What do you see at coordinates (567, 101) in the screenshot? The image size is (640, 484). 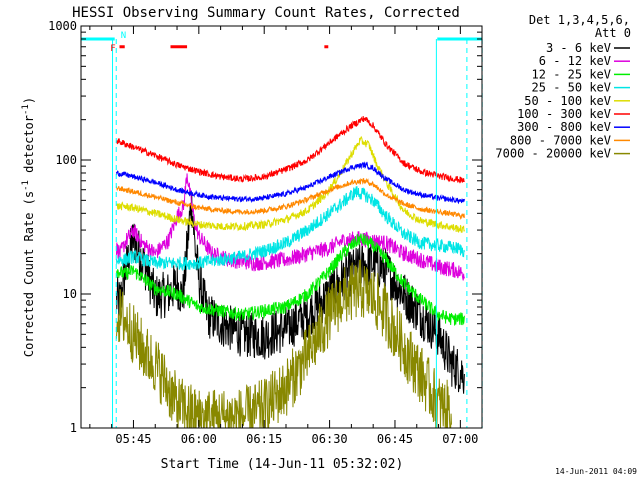 I see `legend-label-4: 50 - 100 keV` at bounding box center [567, 101].